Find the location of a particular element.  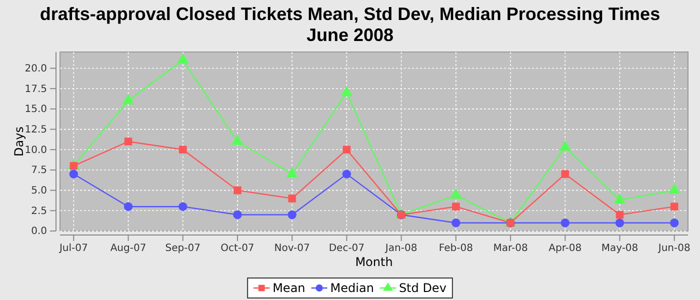

y-tick-label: 2.5 is located at coordinates (39, 211).